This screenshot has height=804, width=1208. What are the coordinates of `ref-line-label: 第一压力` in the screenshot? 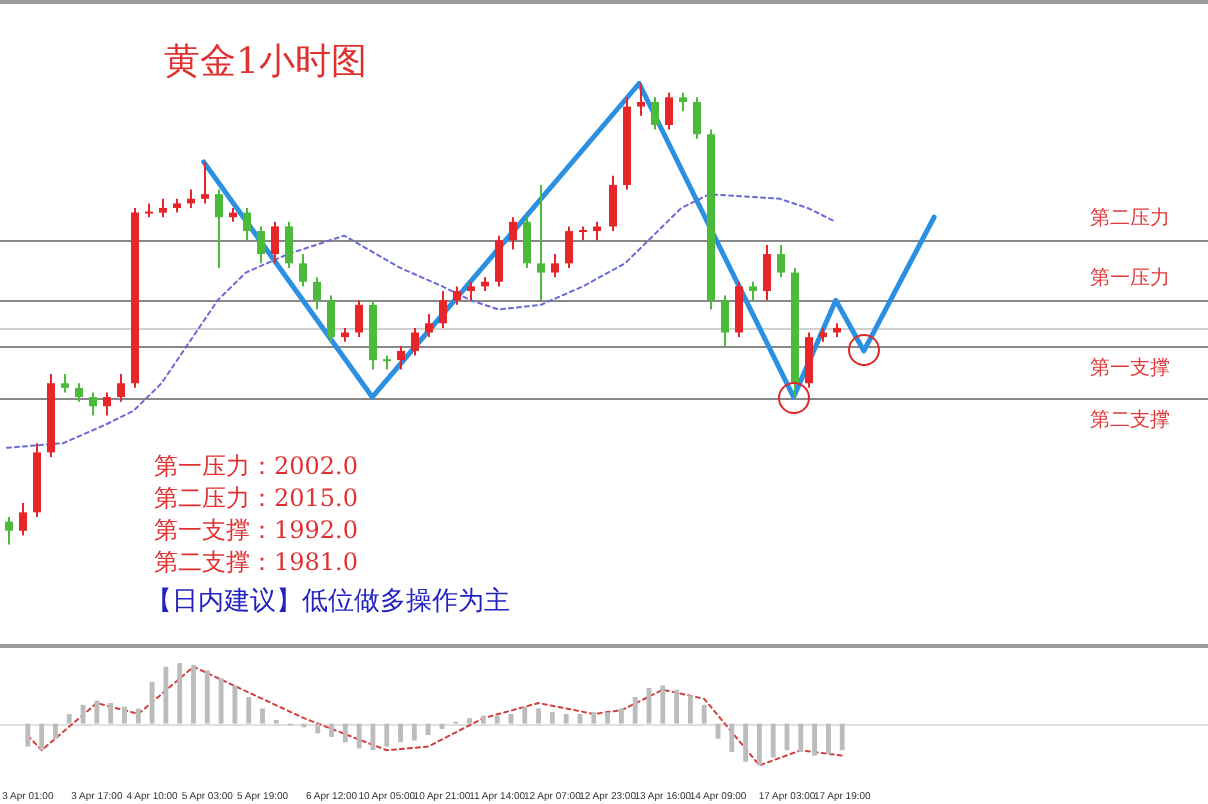 It's located at (1130, 278).